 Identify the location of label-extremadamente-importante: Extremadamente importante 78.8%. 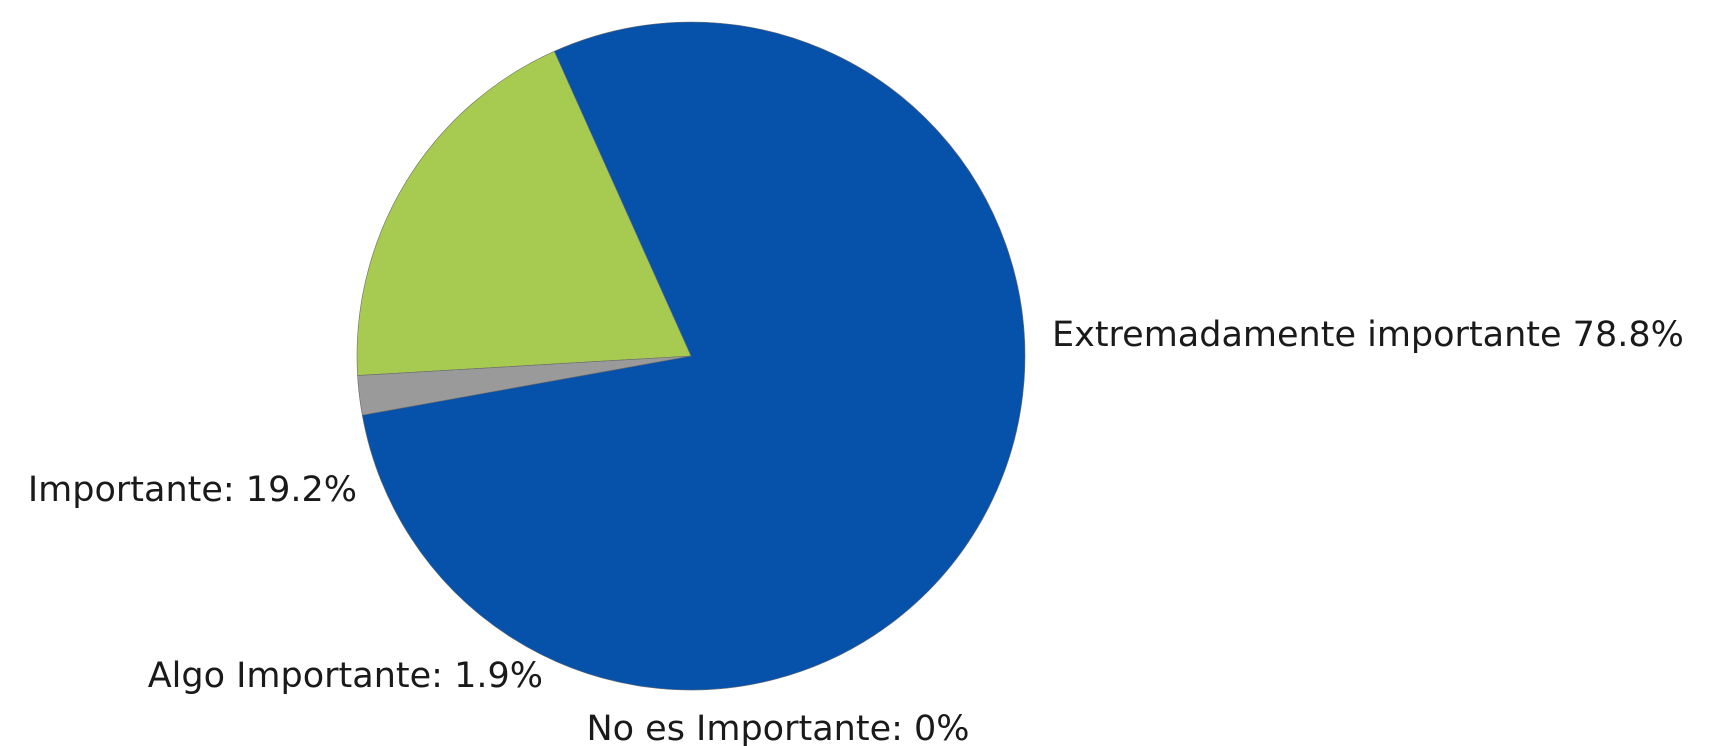
(1368, 335).